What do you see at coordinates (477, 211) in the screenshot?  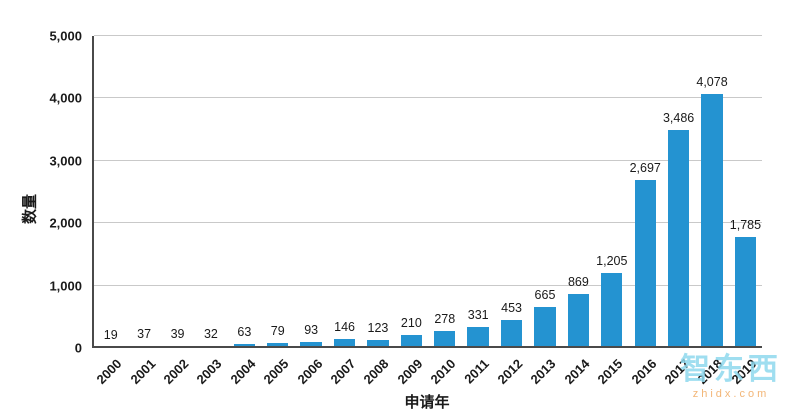 I see `bar-slot: 331 2011` at bounding box center [477, 211].